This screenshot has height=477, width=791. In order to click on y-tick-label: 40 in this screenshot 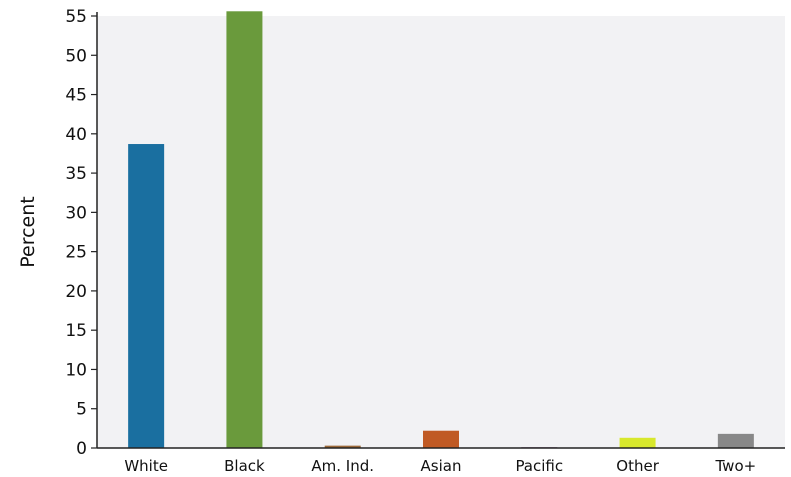, I will do `click(76, 135)`.